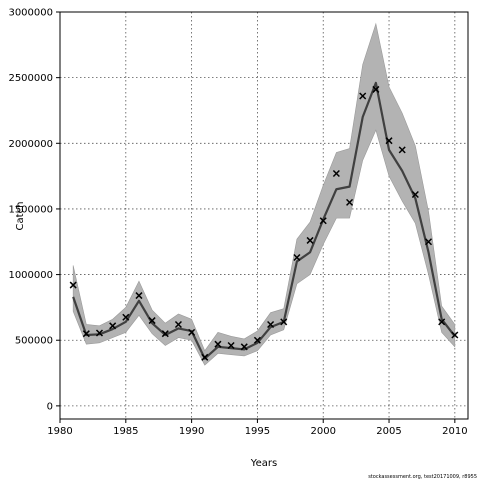  Describe the element at coordinates (191, 431) in the screenshot. I see `x-tick-label: 1990` at that location.